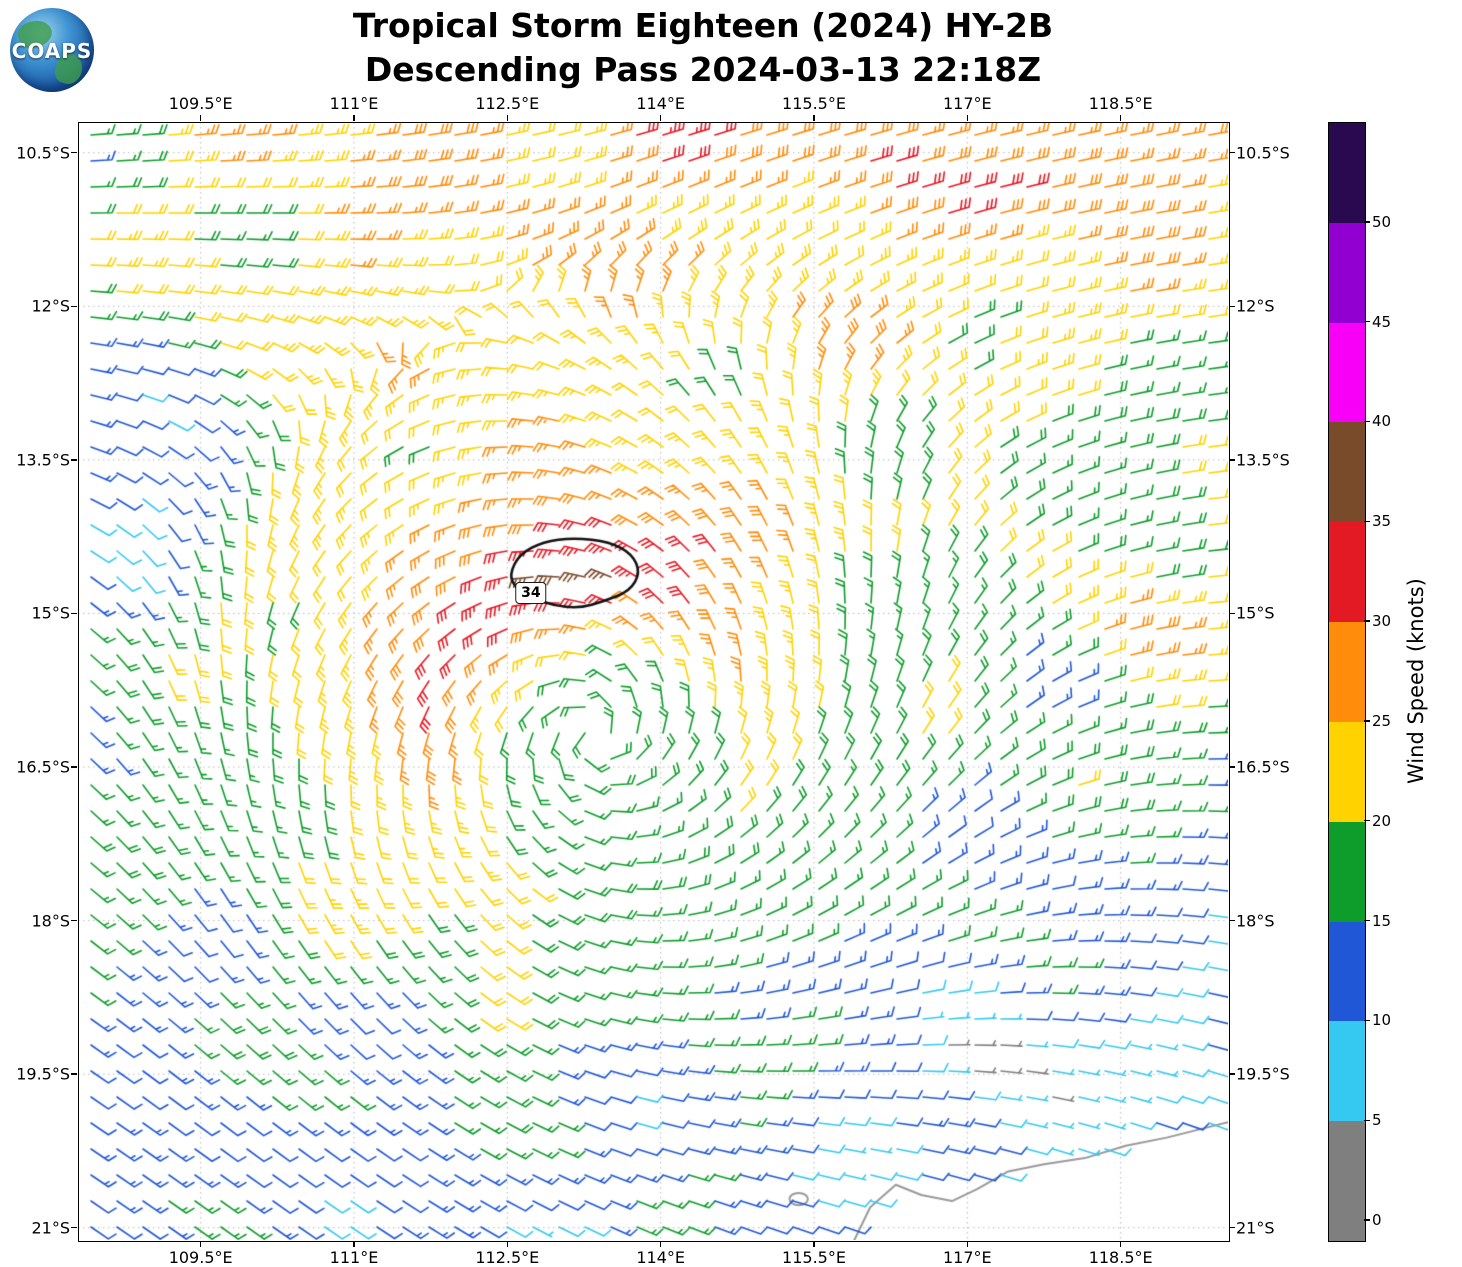 The image size is (1462, 1267). What do you see at coordinates (43, 460) in the screenshot?
I see `y-tick-label-left: 13.5°S` at bounding box center [43, 460].